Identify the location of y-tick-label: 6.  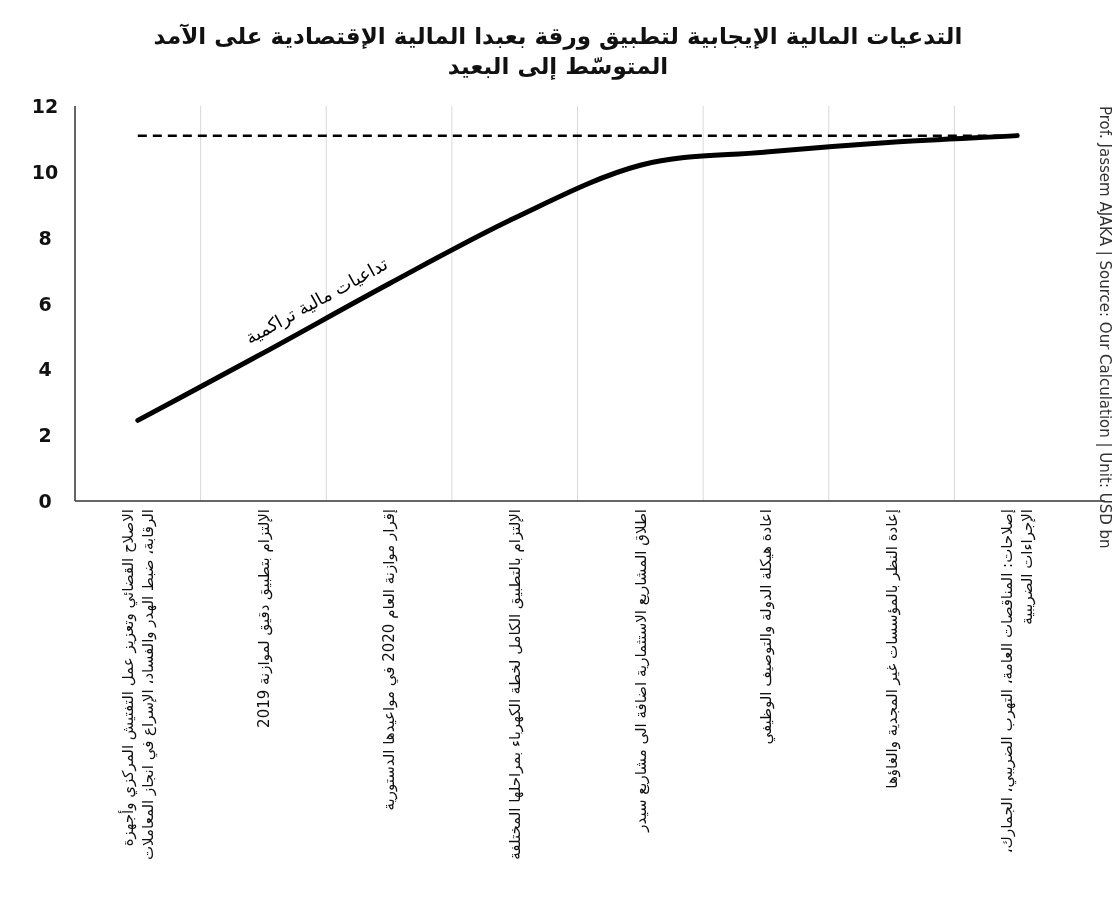
(45, 303).